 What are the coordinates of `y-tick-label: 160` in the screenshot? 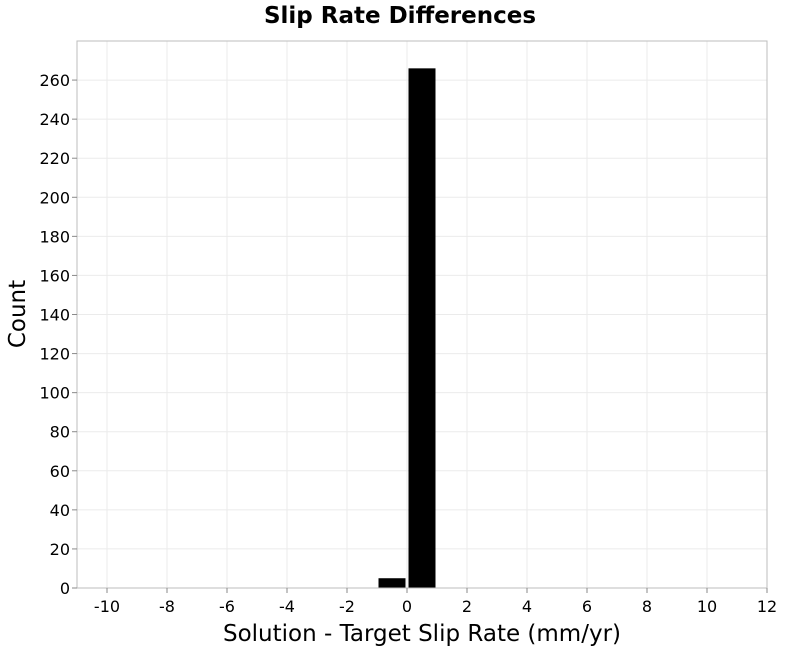 It's located at (54, 275).